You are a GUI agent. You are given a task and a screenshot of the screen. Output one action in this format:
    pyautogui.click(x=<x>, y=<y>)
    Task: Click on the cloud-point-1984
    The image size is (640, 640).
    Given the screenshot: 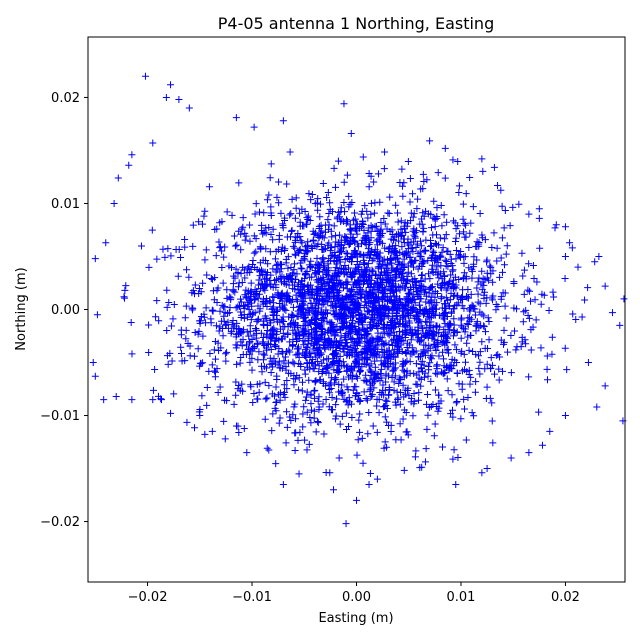 What is the action you would take?
    pyautogui.click(x=308, y=216)
    